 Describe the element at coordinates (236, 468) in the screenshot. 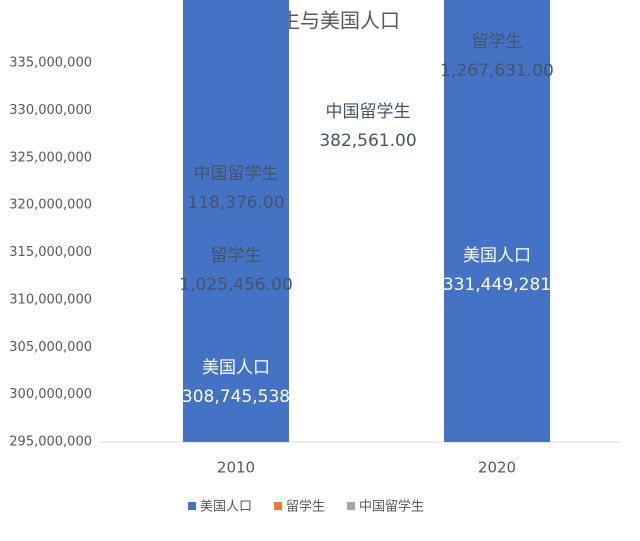

I see `x-tick-label: 2010` at that location.